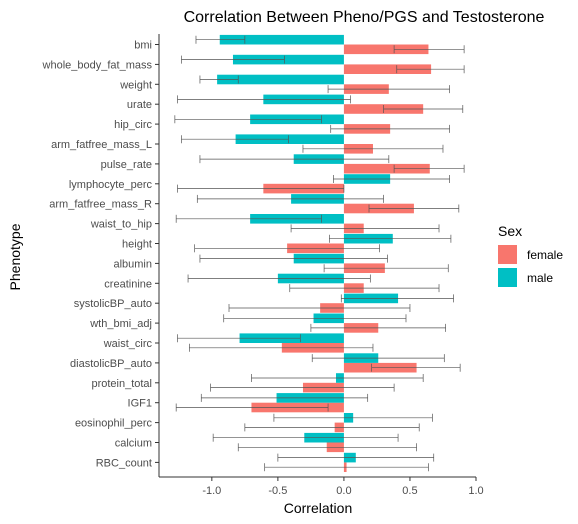  What do you see at coordinates (114, 424) in the screenshot?
I see `y-tick-label: eosinophil_perc` at bounding box center [114, 424].